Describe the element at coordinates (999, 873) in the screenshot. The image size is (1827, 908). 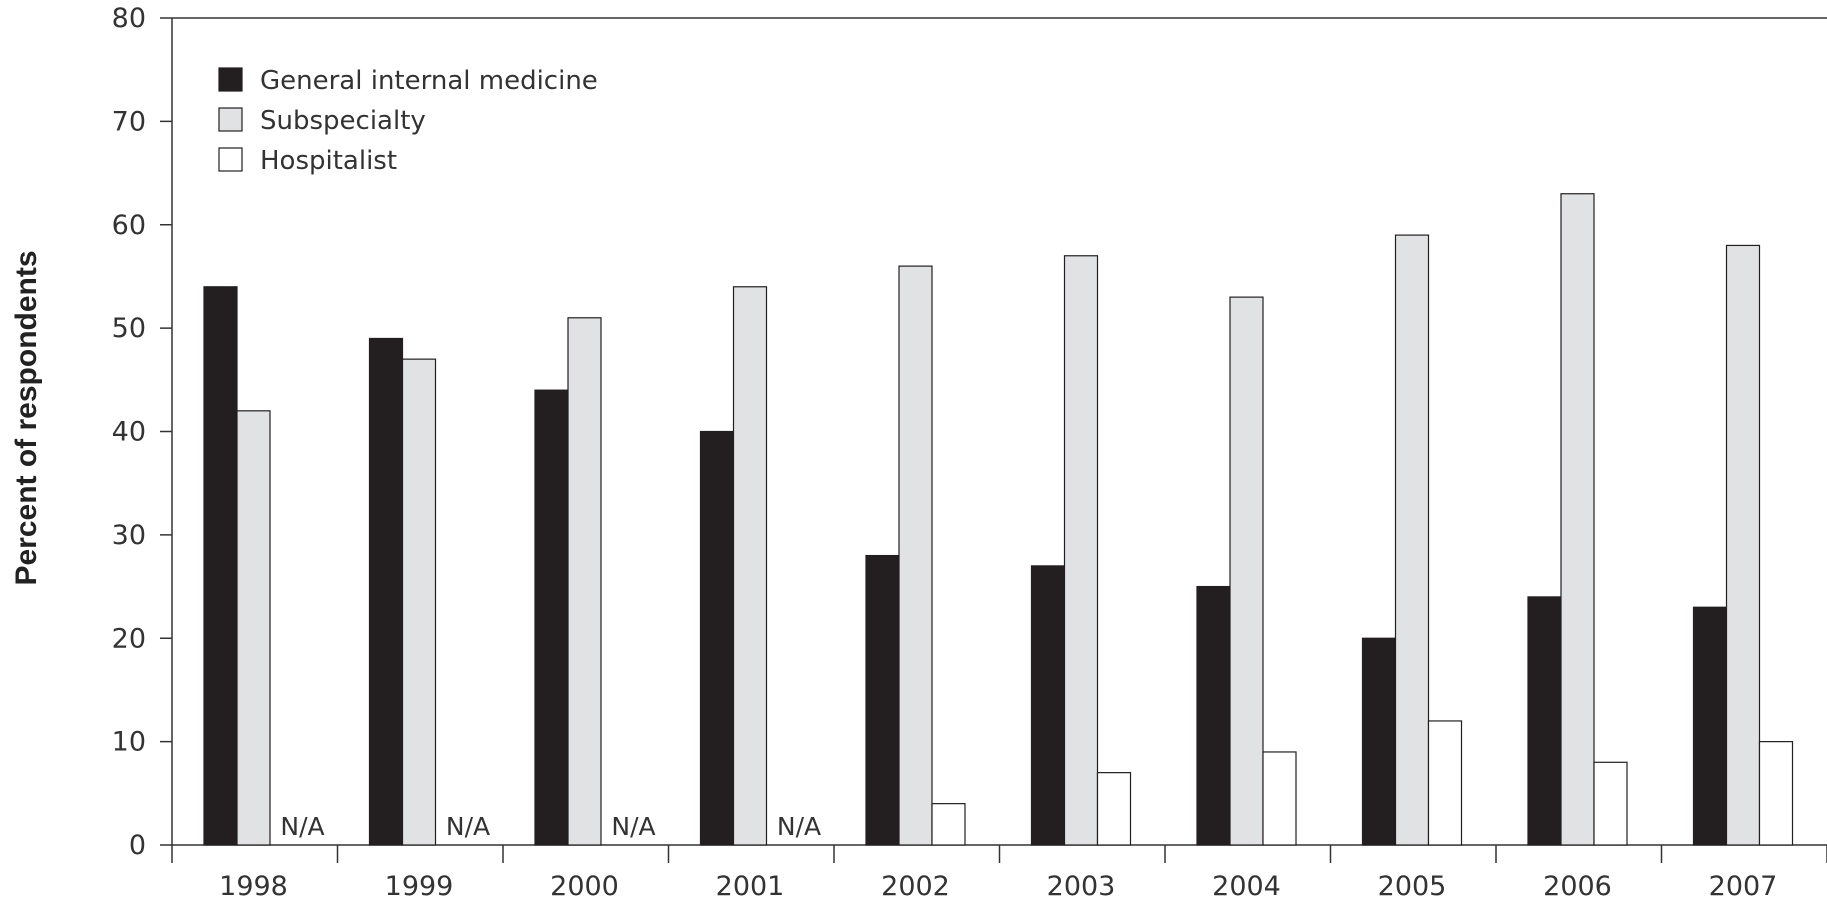
I see `x-ticks: 1998 1999 2000 2001 2002 2003 2004 2005 2006 2007` at that location.